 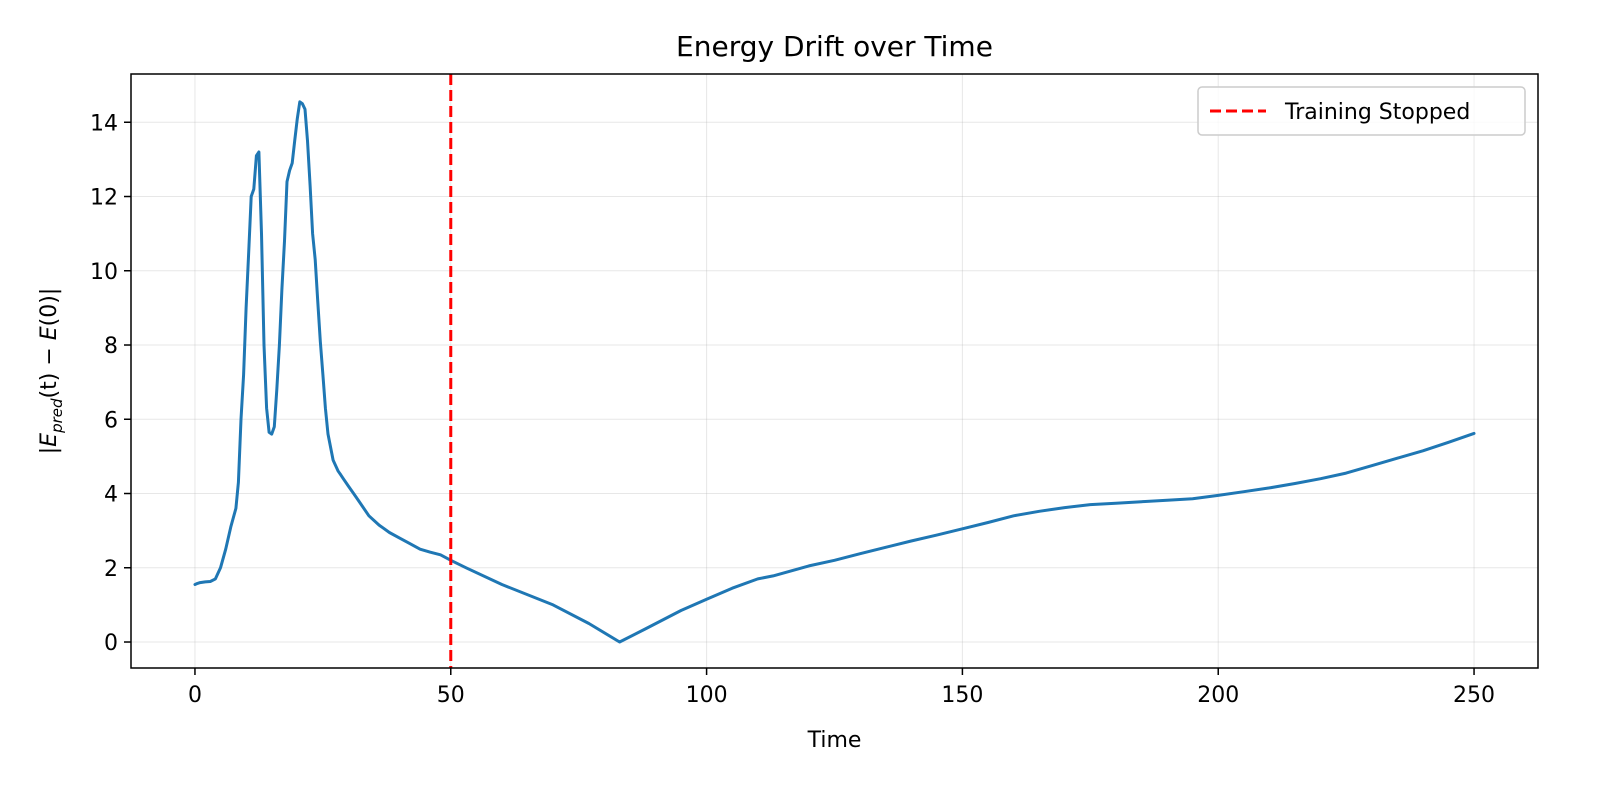 I want to click on x-tick-label: 200, so click(x=1218, y=695).